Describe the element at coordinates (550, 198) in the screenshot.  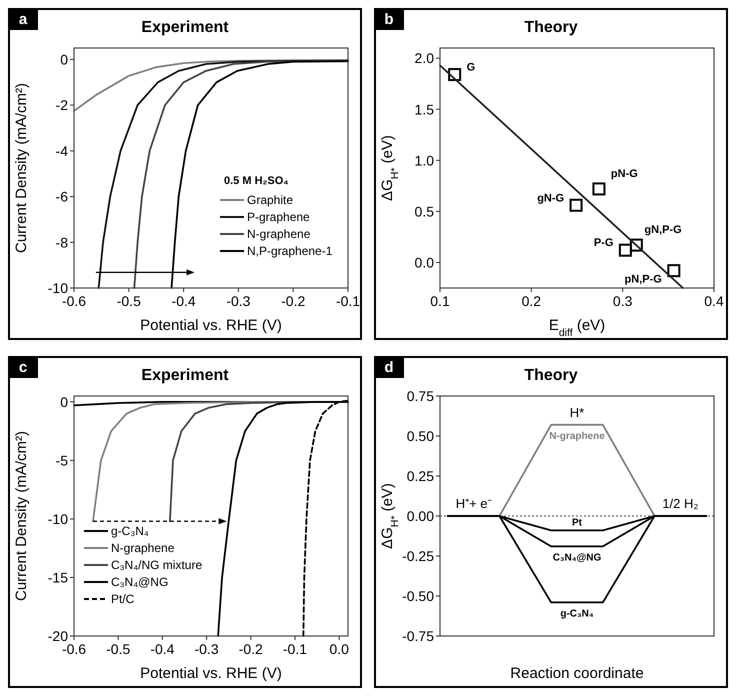
I see `annotation: gN-G` at that location.